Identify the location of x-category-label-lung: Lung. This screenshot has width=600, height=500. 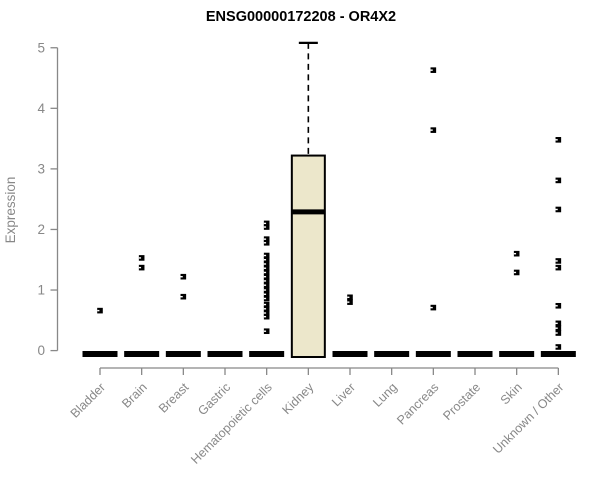
(385, 395).